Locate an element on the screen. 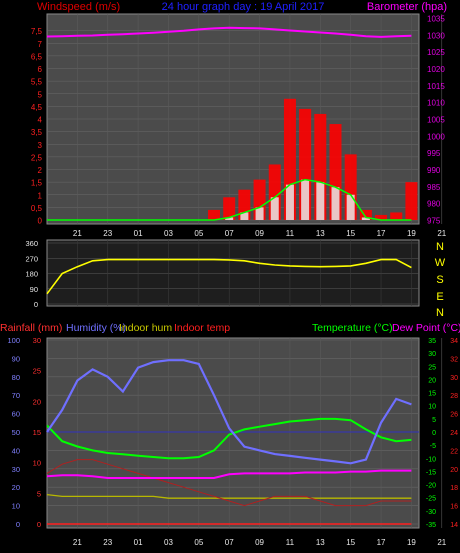  temperature-y-tick-label: -35 is located at coordinates (431, 525).